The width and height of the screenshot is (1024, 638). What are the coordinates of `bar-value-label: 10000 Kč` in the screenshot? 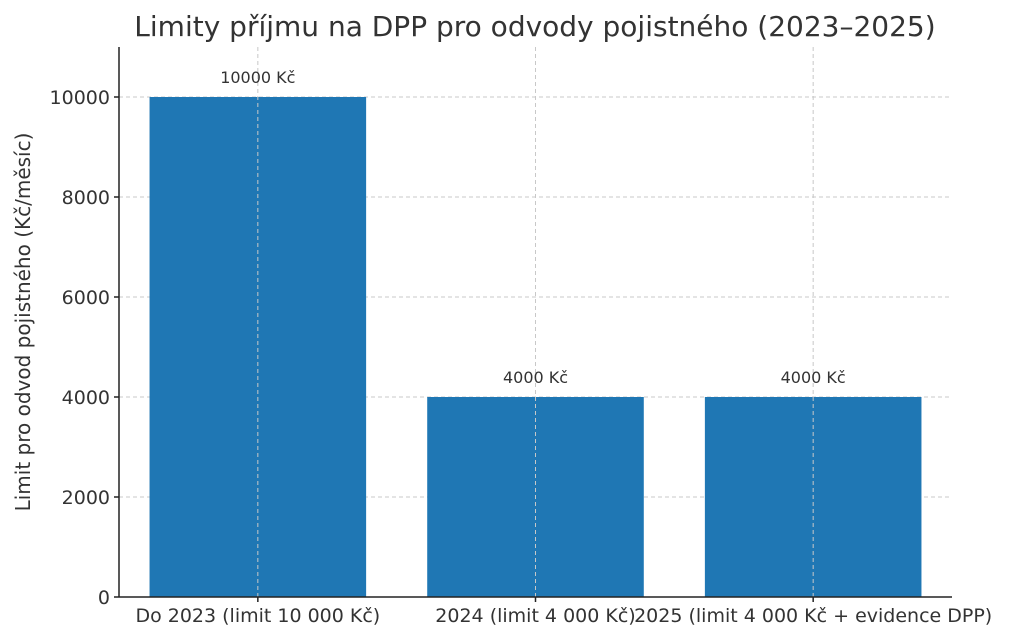 It's located at (257, 77).